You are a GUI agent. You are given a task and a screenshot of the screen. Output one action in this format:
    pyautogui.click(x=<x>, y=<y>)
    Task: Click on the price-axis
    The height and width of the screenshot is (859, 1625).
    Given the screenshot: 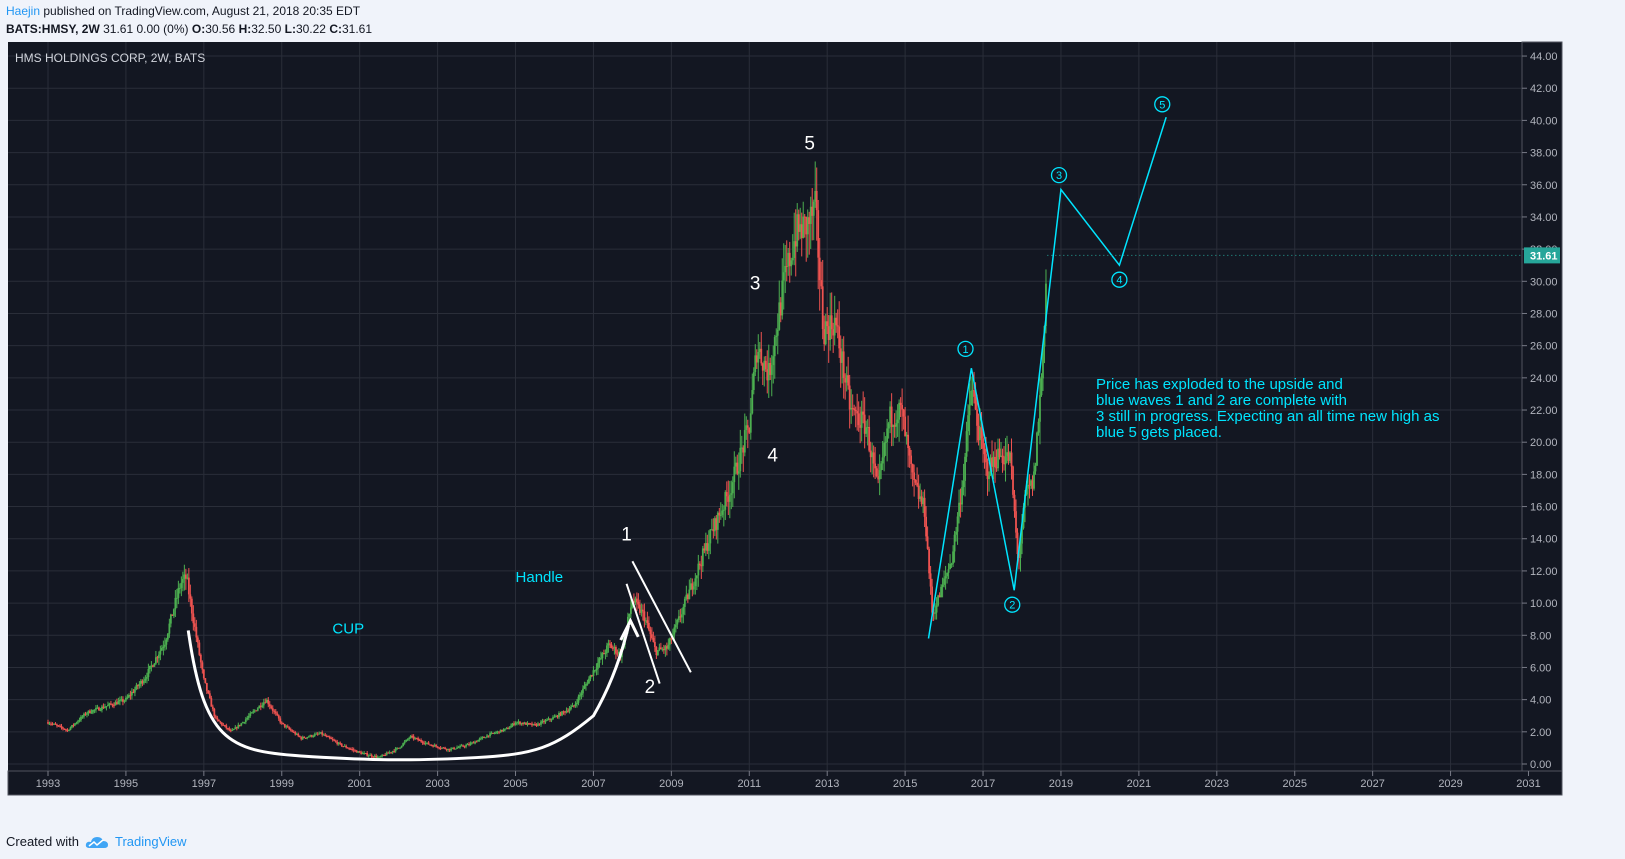 What is the action you would take?
    pyautogui.click(x=1542, y=406)
    